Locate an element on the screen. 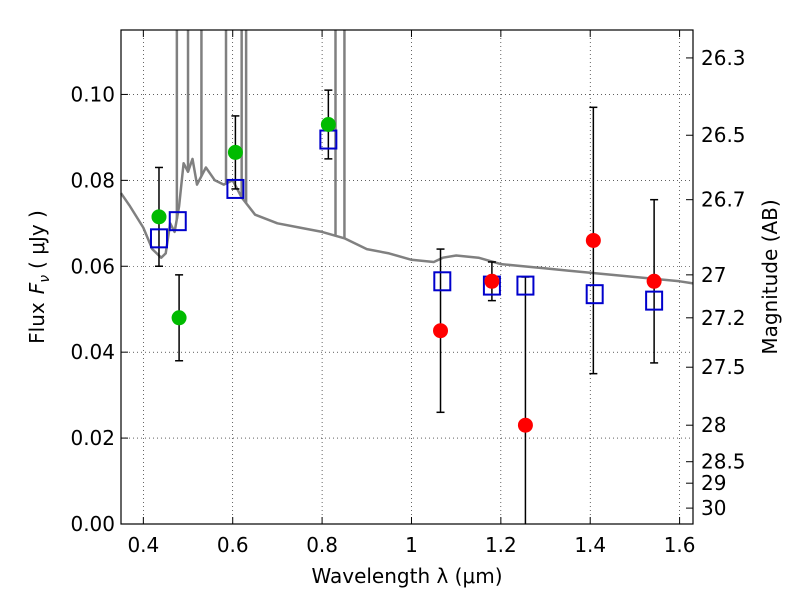 The width and height of the screenshot is (800, 600). x-tick-label: 0.6 is located at coordinates (233, 545).